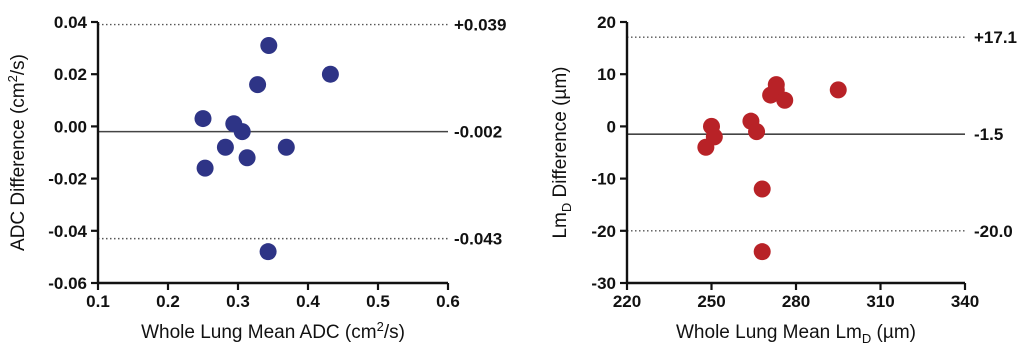 This screenshot has height=349, width=1036. Describe the element at coordinates (70, 74) in the screenshot. I see `y-tick-label: 0.02` at that location.